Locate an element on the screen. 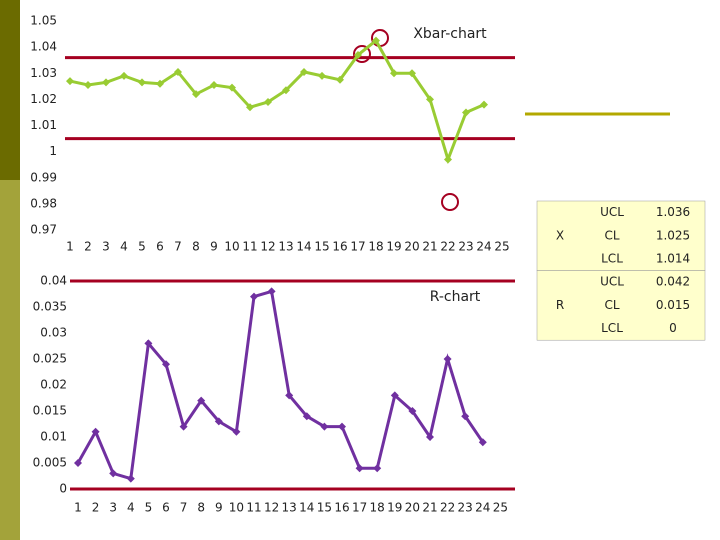  y-tick-label: 0.04 is located at coordinates (53, 281).